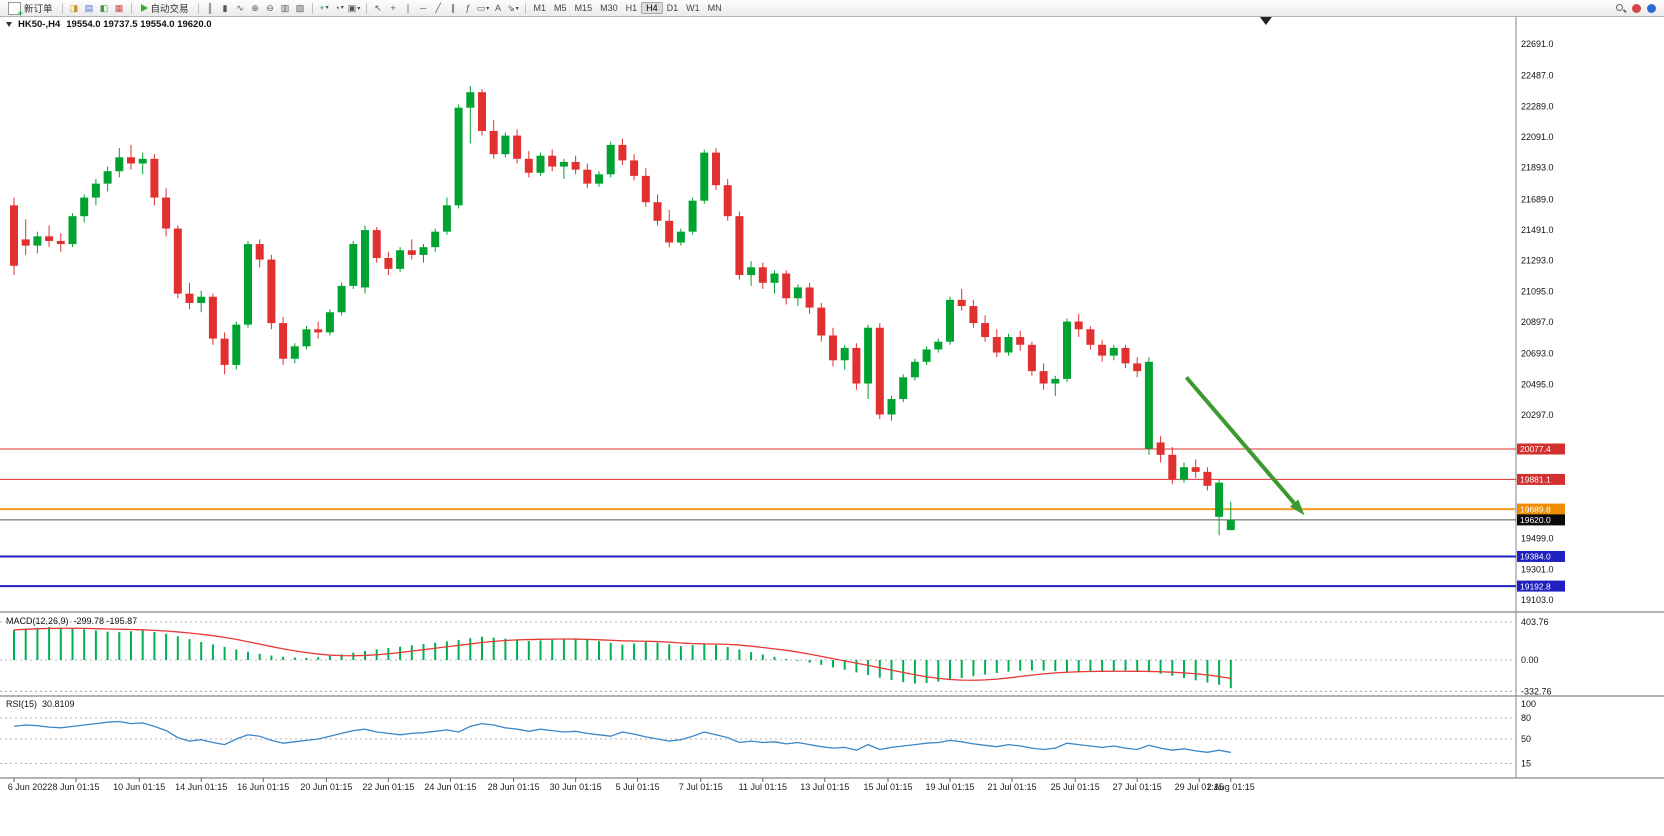  What do you see at coordinates (378, 7) in the screenshot?
I see `cursor-icon: ↖` at bounding box center [378, 7].